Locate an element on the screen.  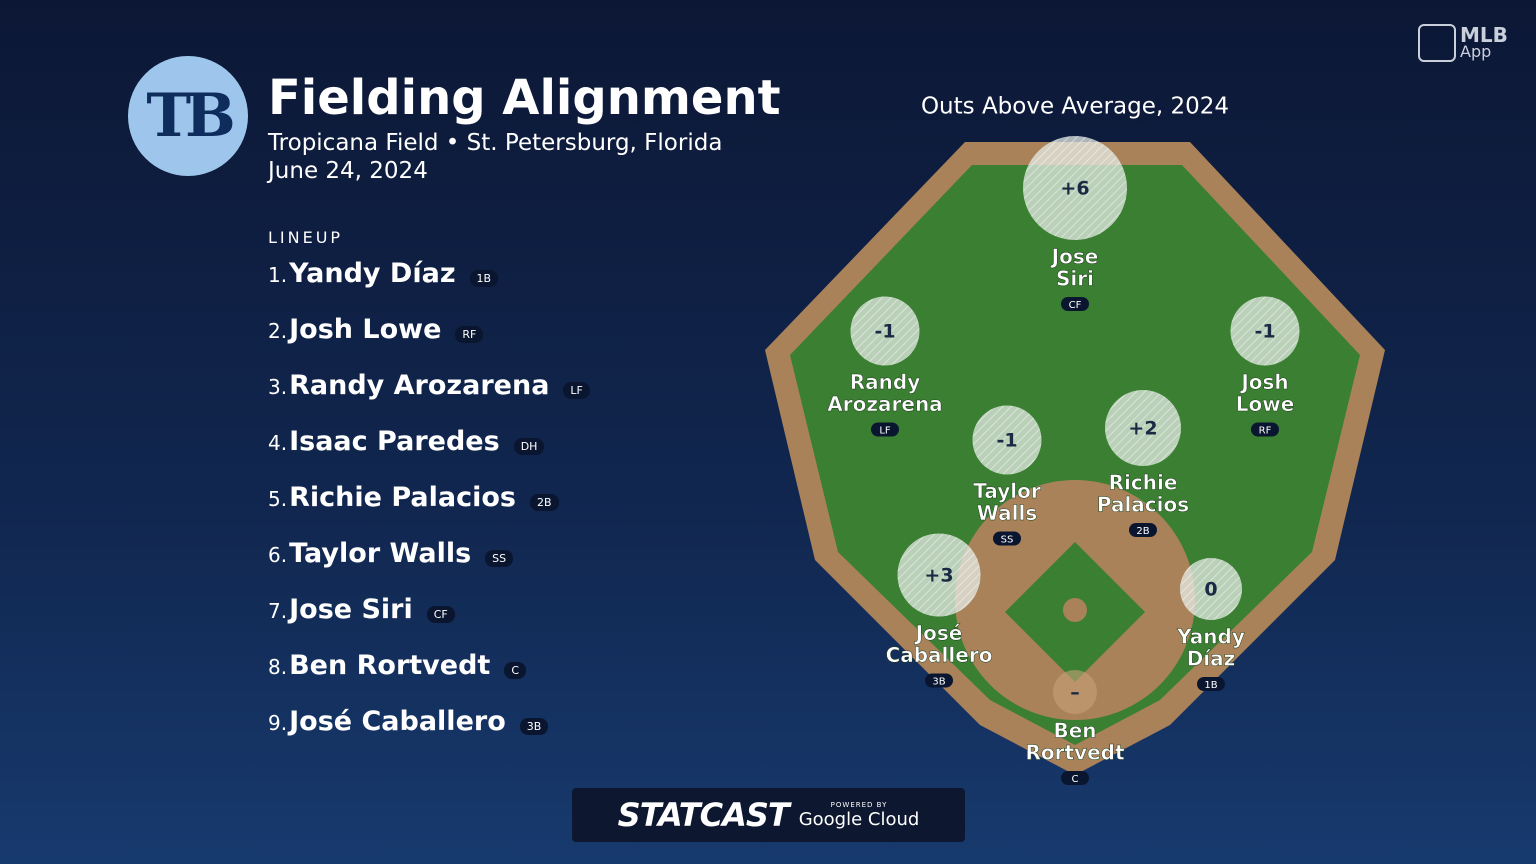
player-name: Jose is located at coordinates (1074, 257).